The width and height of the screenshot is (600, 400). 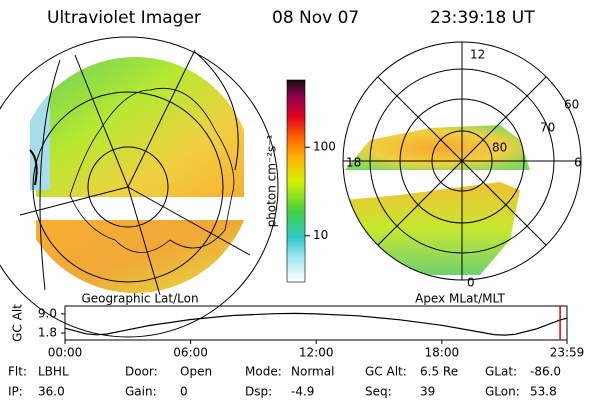 What do you see at coordinates (439, 372) in the screenshot?
I see `info-value: 6.5 Re` at bounding box center [439, 372].